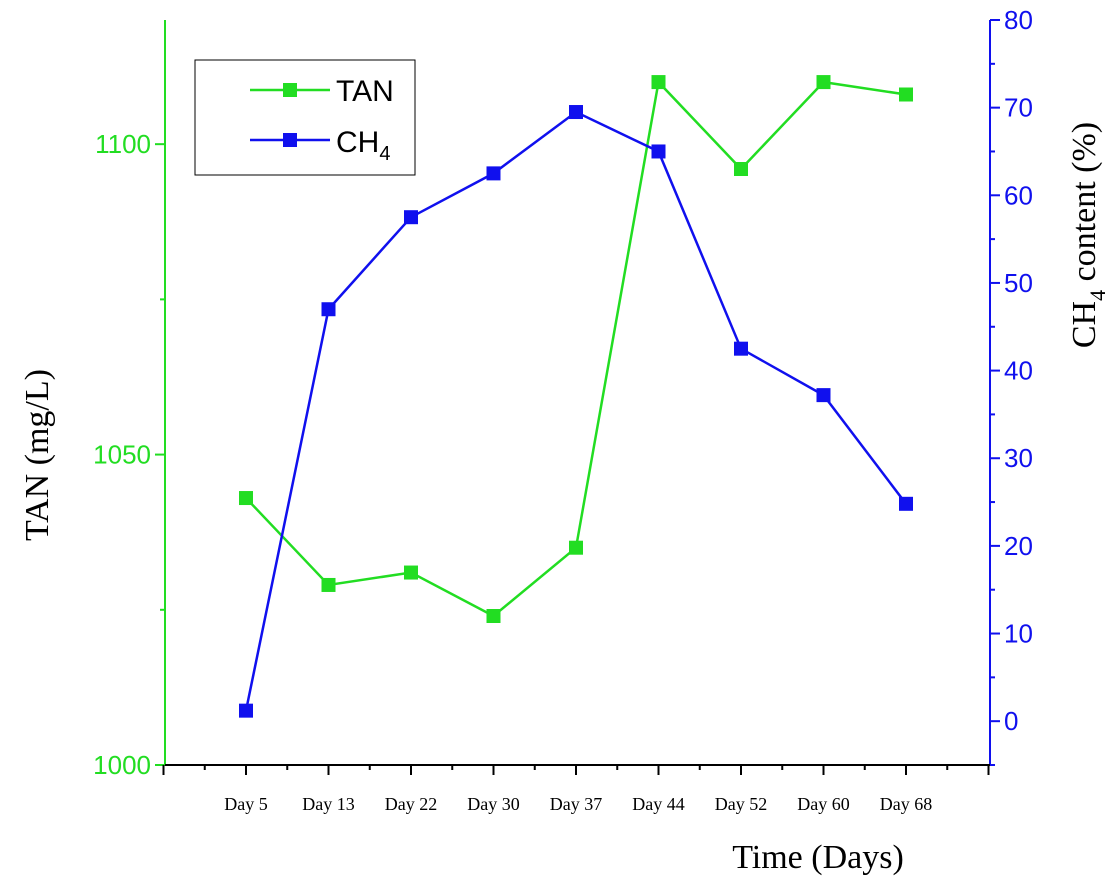 The image size is (1105, 885). Describe the element at coordinates (818, 857) in the screenshot. I see `x-axis-title: Time (Days)` at that location.